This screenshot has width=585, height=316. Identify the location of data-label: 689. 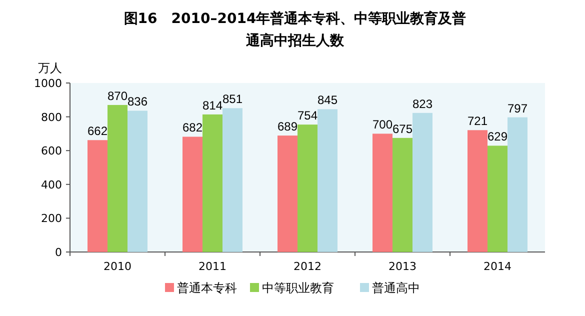
(287, 127).